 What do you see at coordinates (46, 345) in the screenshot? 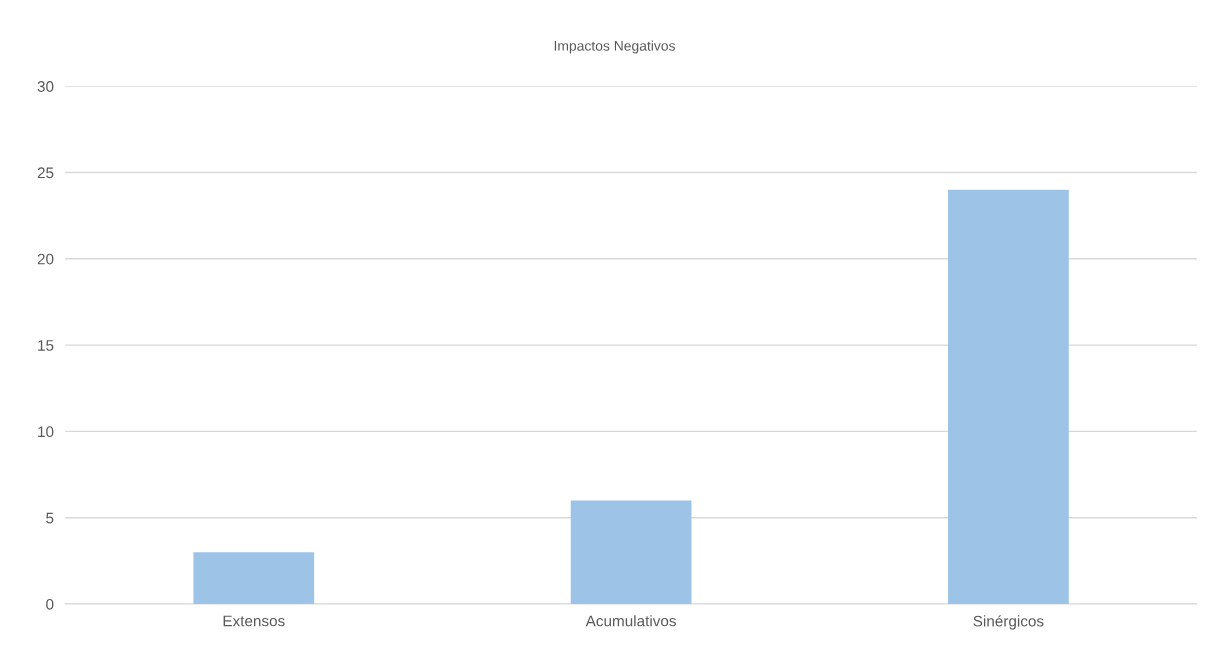
I see `y-tick-label: 15` at bounding box center [46, 345].